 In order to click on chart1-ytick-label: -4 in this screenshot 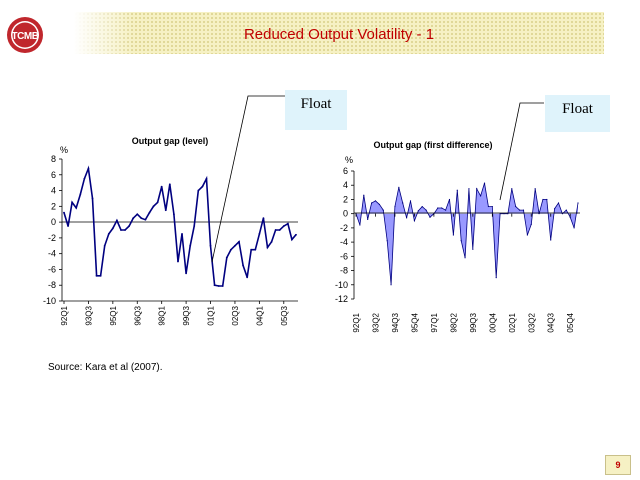, I will do `click(52, 254)`.